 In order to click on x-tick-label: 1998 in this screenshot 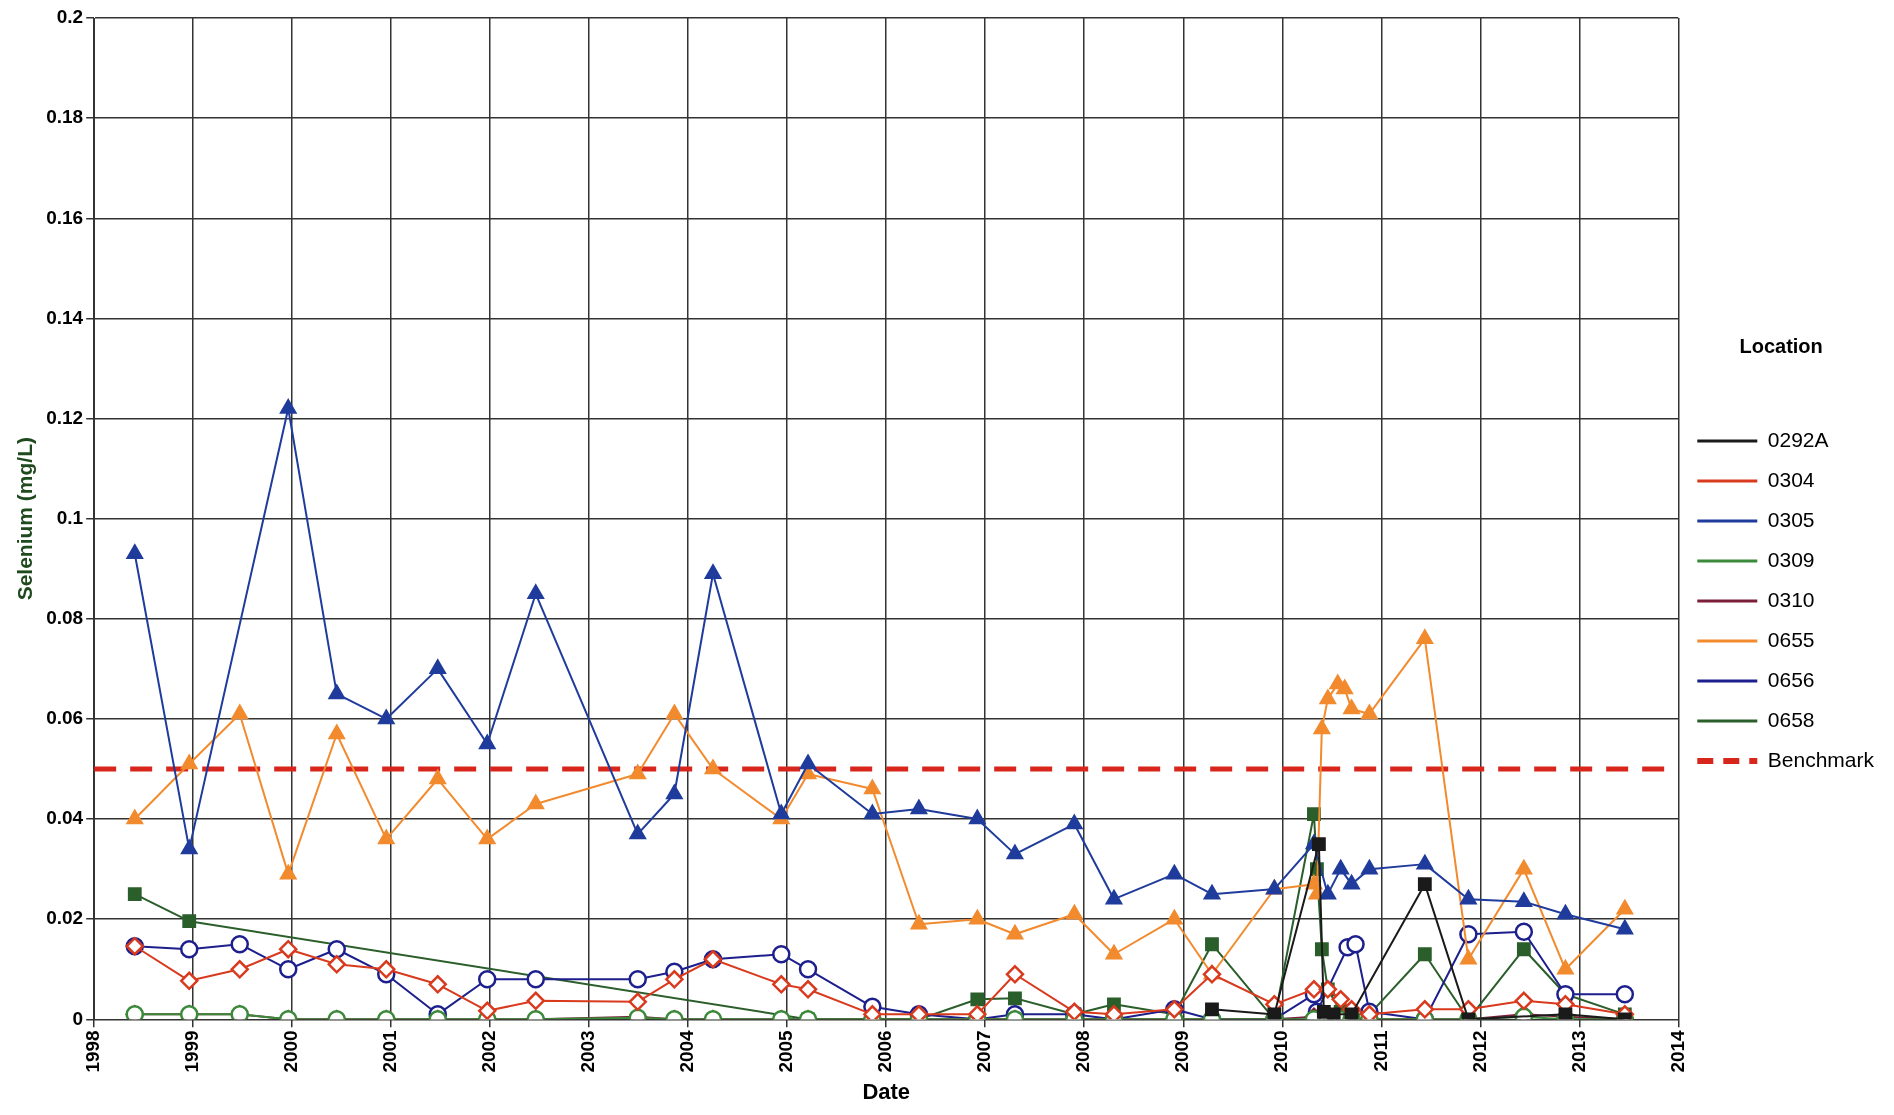, I will do `click(93, 1051)`.